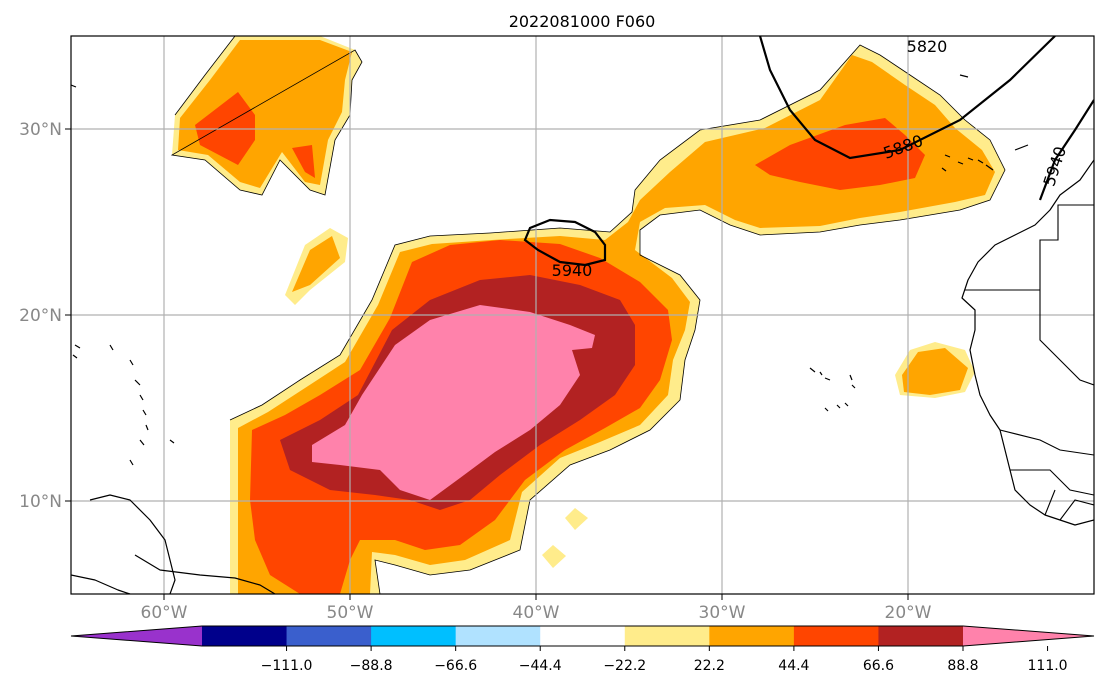  Describe the element at coordinates (832, 389) in the screenshot. I see `cape-verde` at that location.